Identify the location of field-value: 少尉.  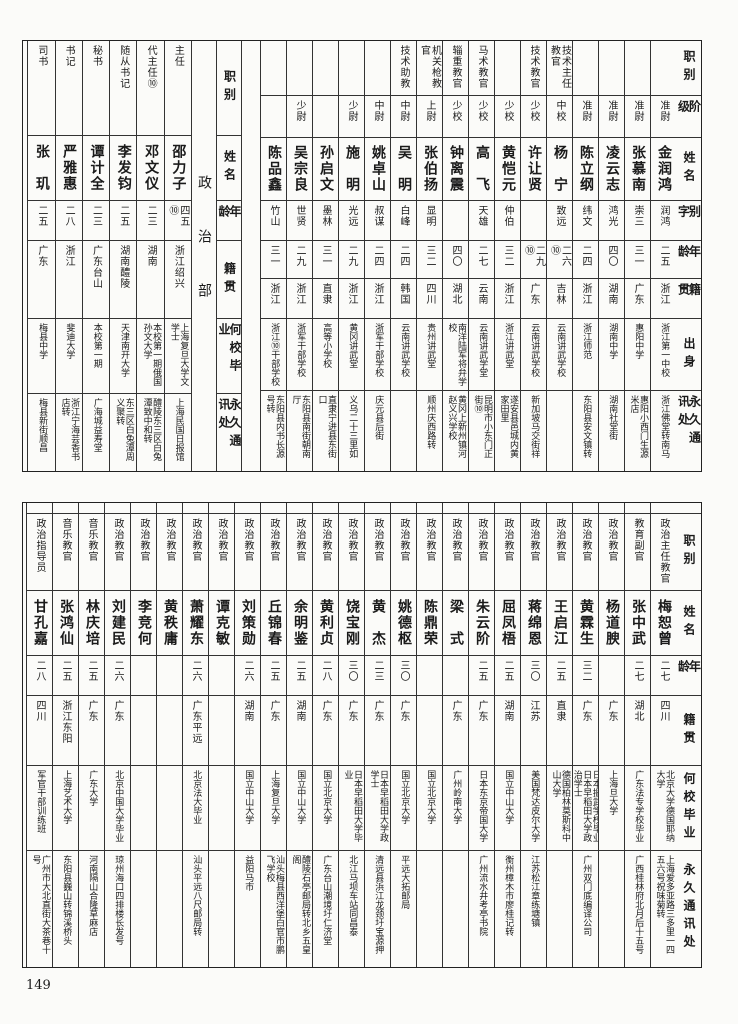
(299, 117).